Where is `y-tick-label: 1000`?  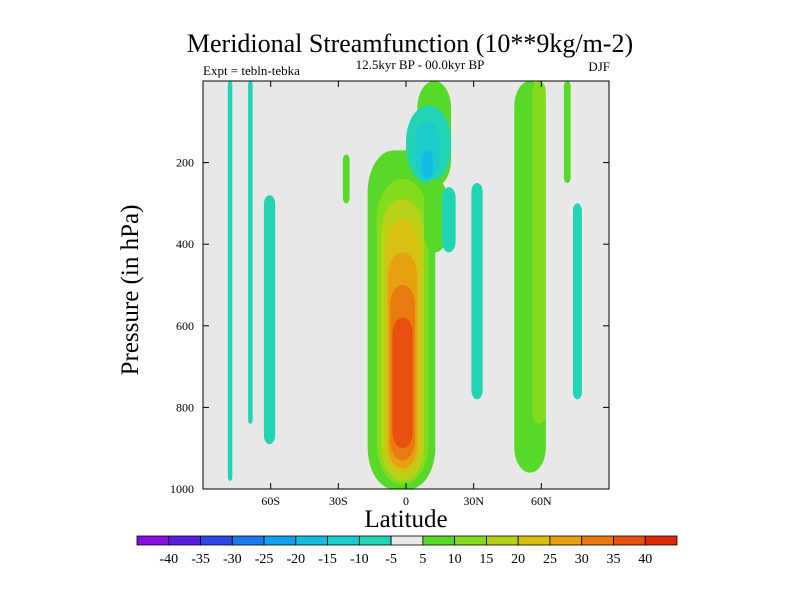 y-tick-label: 1000 is located at coordinates (182, 489).